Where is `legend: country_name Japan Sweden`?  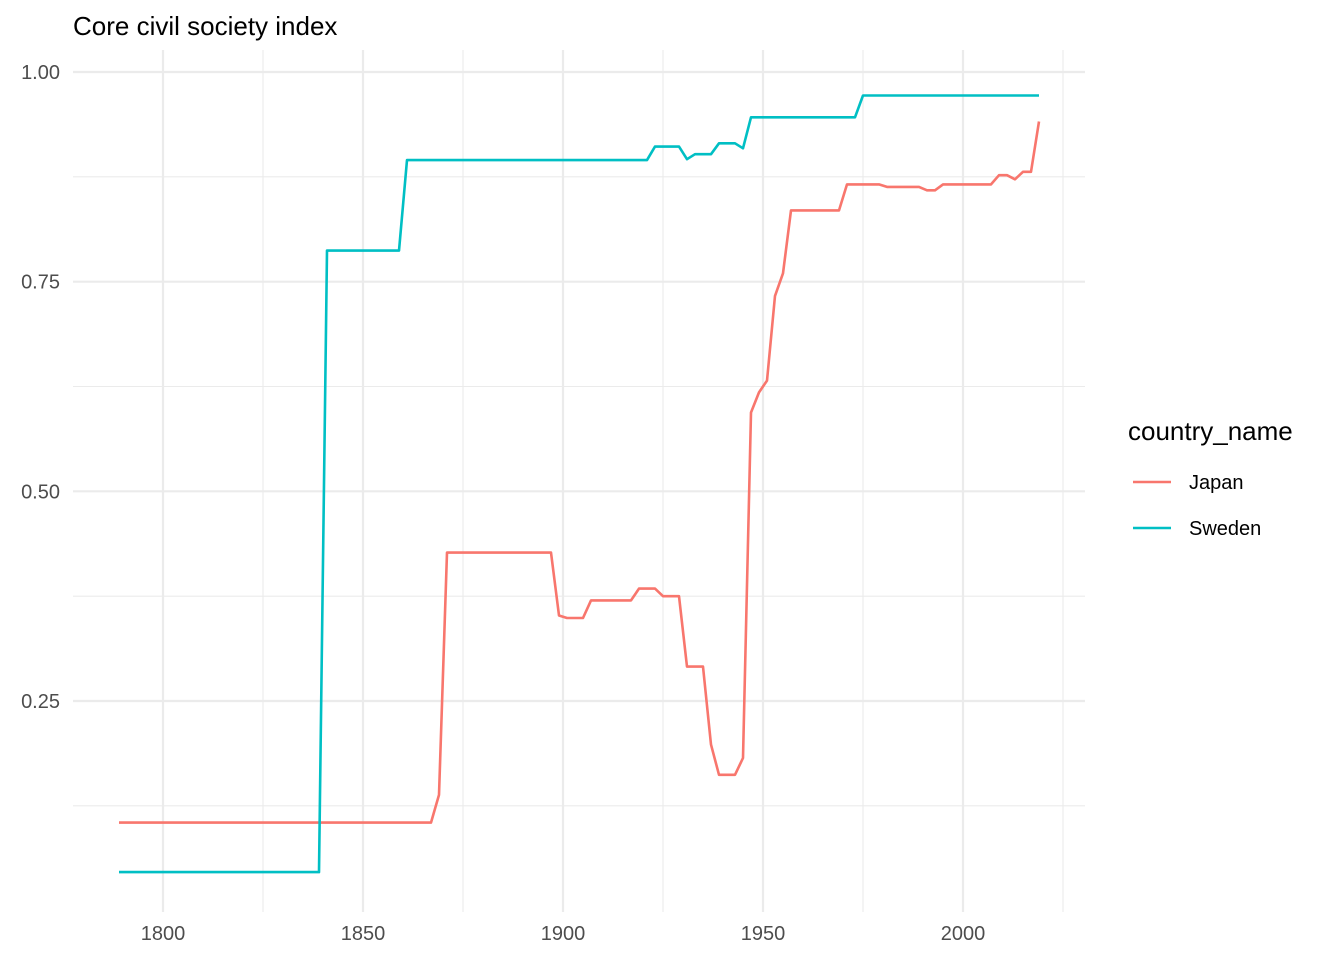 legend: country_name Japan Sweden is located at coordinates (1210, 478).